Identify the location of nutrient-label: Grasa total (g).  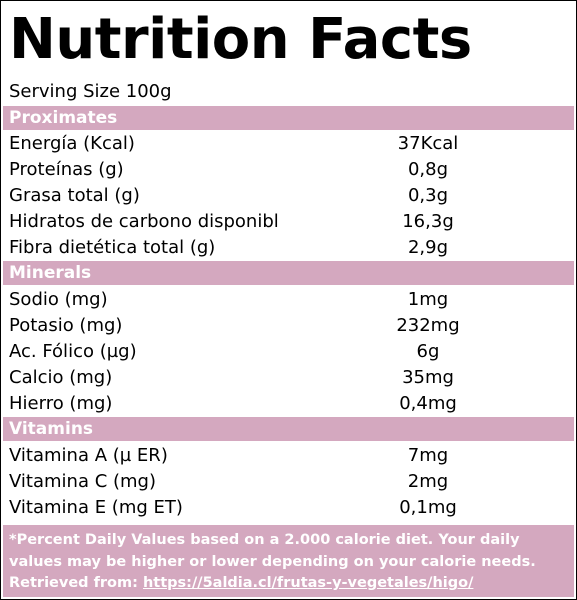
(74, 195).